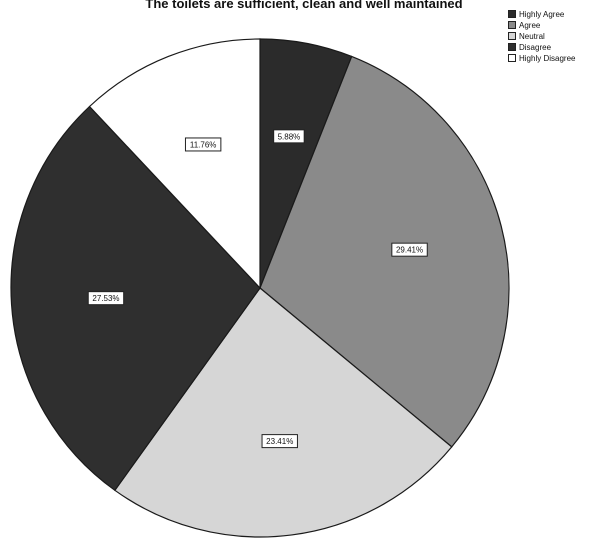 The width and height of the screenshot is (608, 556). I want to click on legend-label: Disagree, so click(535, 47).